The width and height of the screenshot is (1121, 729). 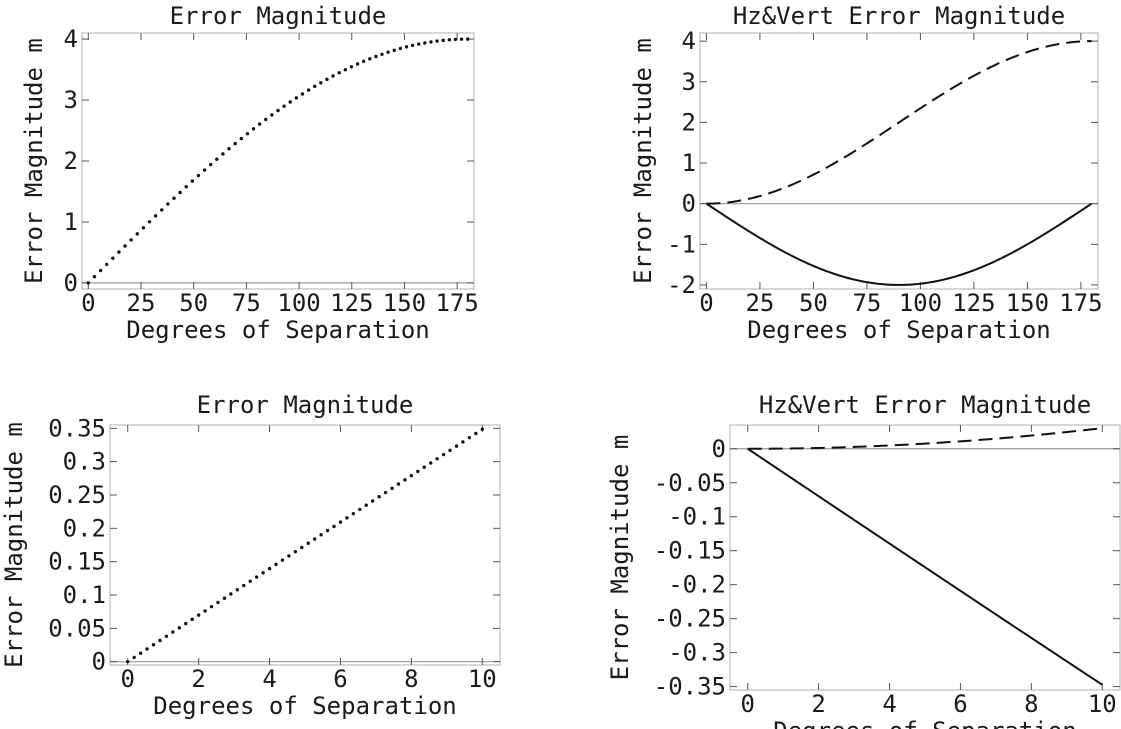 I want to click on y-tick-label: 0, so click(x=689, y=204).